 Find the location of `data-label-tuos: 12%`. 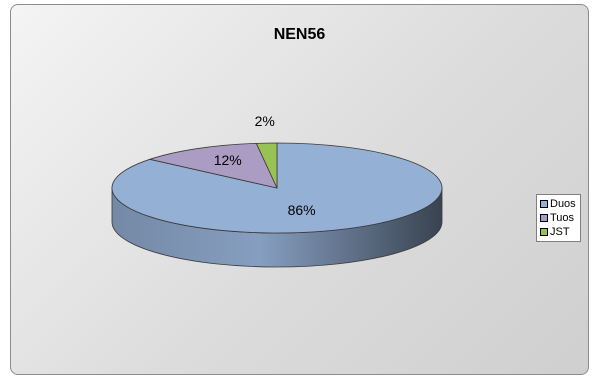

data-label-tuos: 12% is located at coordinates (227, 159).